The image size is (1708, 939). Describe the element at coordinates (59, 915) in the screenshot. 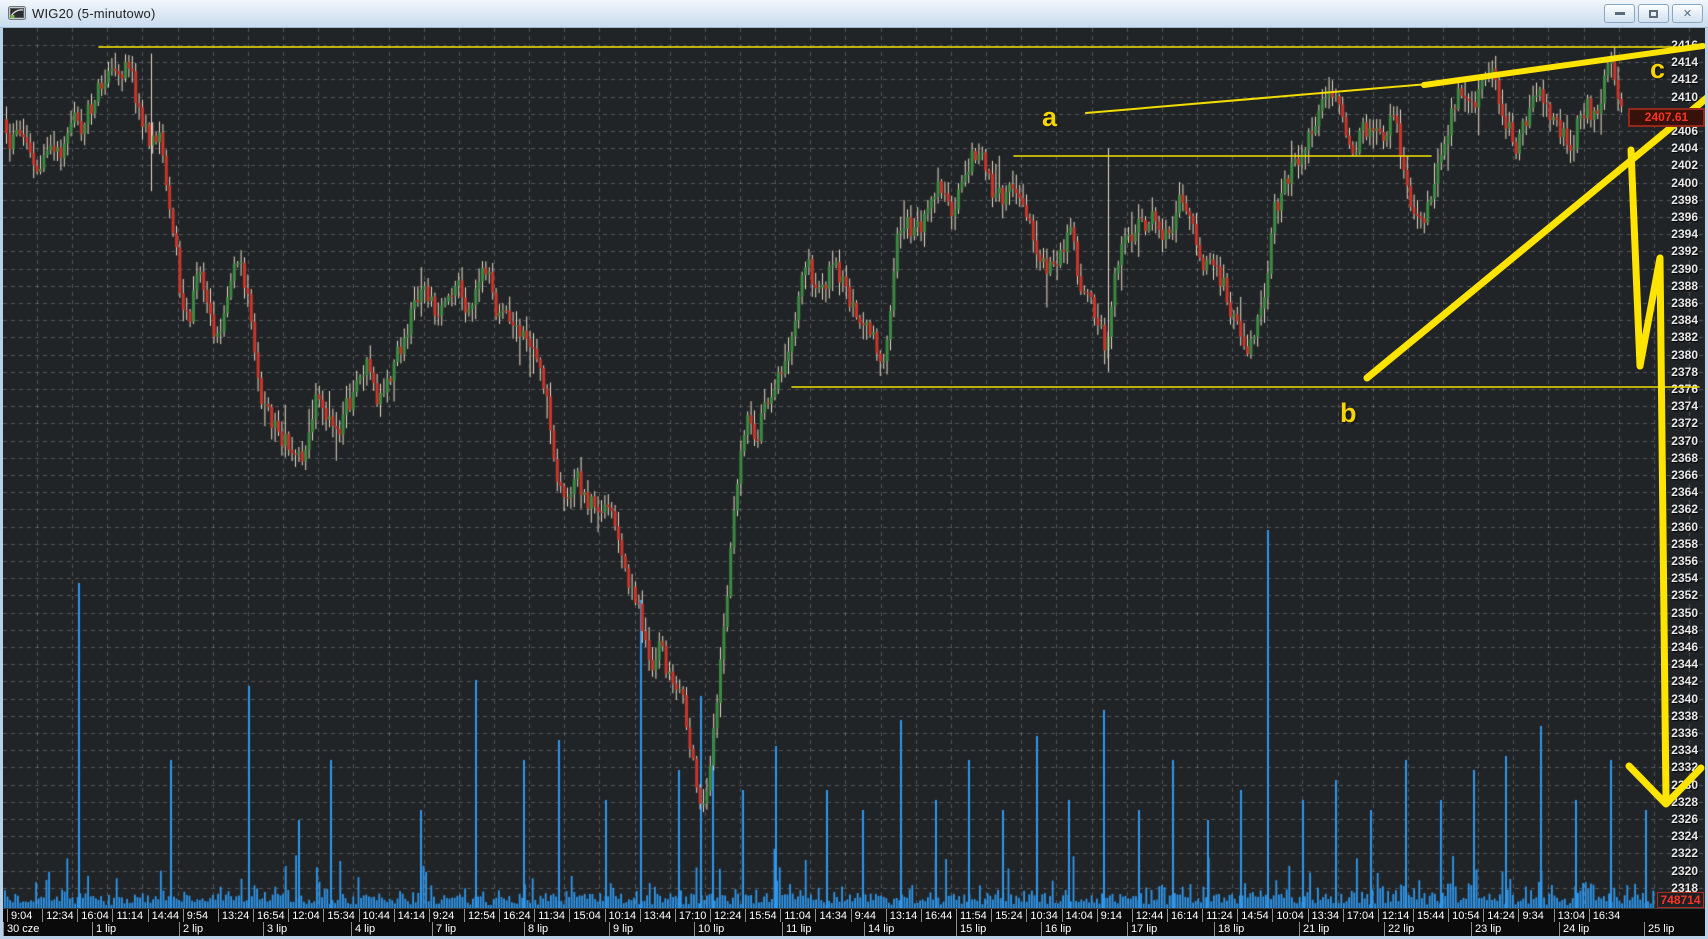

I see `time-tick: 12:34` at that location.